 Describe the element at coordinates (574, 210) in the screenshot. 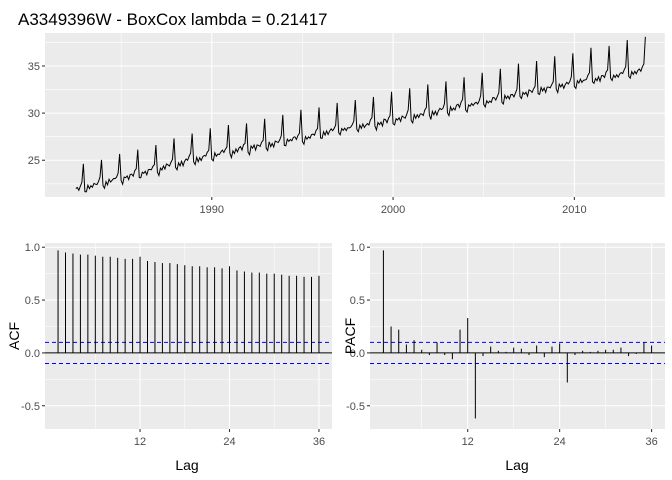

I see `timeseries-x-tick-label: 2010` at that location.